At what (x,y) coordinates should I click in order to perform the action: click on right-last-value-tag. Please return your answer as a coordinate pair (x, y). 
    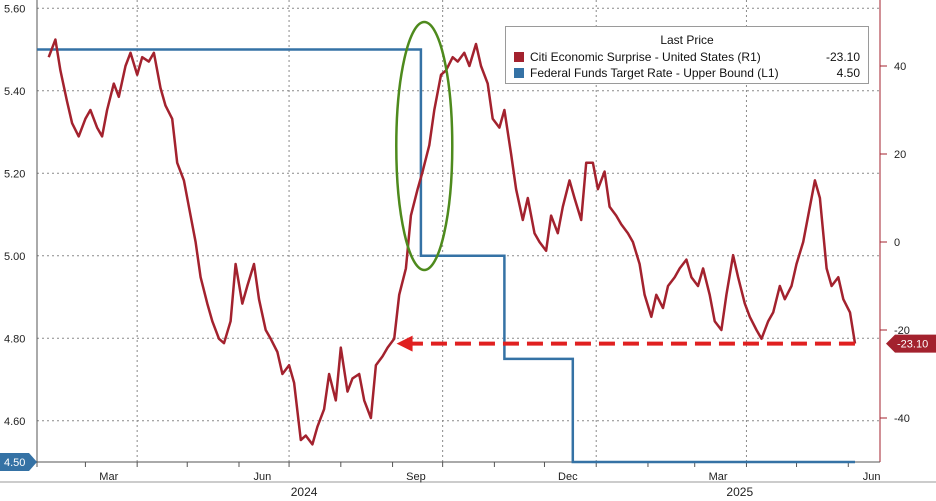
    Looking at the image, I should click on (911, 343).